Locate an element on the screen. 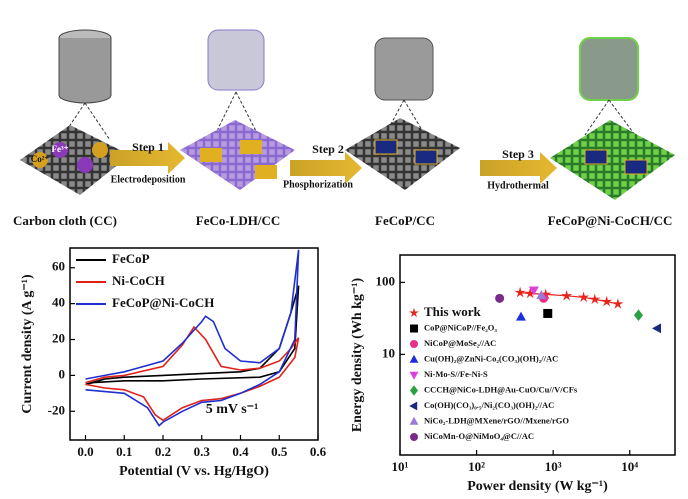 The image size is (688, 499). step-label: Step 1 is located at coordinates (148, 147).